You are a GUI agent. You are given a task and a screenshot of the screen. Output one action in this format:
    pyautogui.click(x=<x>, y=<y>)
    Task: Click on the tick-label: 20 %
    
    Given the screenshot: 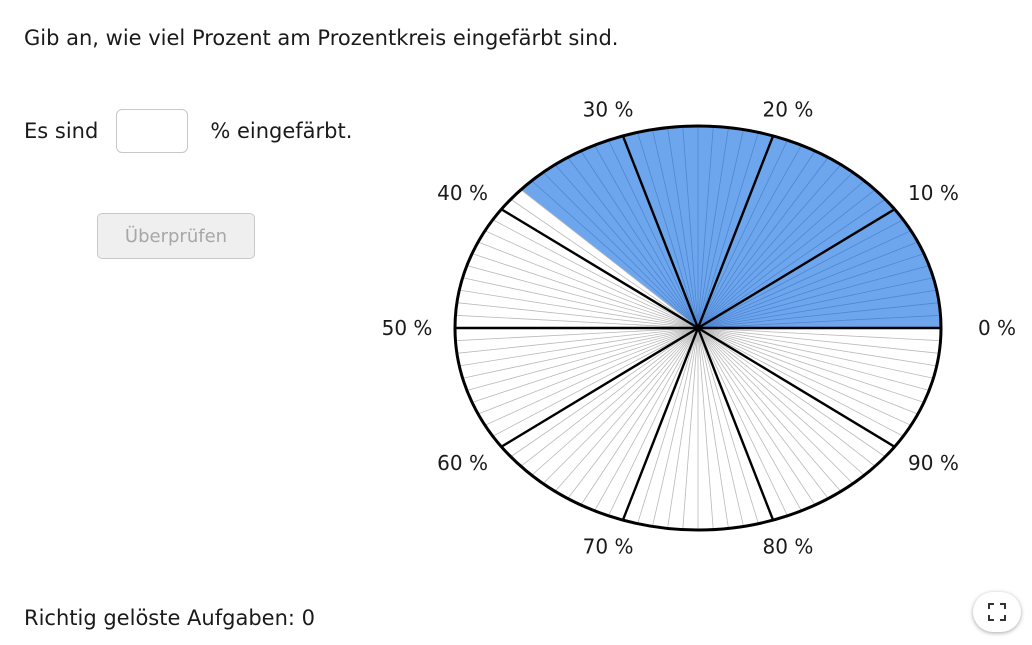 What is the action you would take?
    pyautogui.click(x=788, y=109)
    